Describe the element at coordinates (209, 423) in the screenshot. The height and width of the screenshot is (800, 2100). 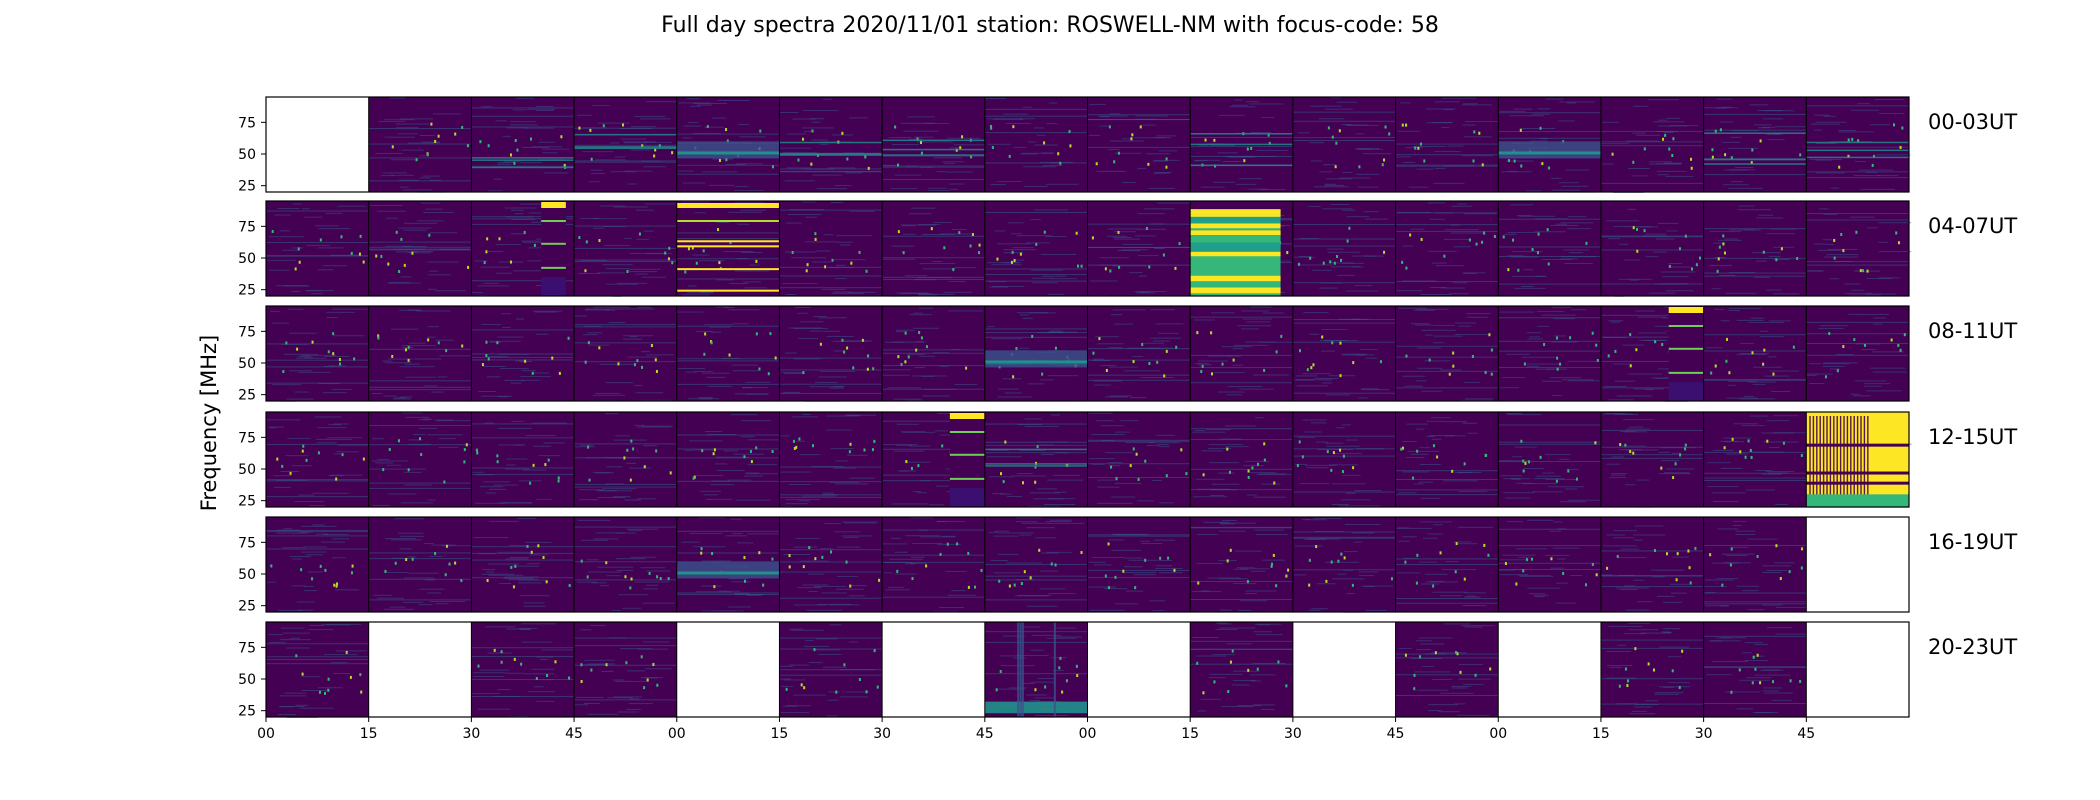
I see `y-axis-label: Frequency [MHz]` at that location.